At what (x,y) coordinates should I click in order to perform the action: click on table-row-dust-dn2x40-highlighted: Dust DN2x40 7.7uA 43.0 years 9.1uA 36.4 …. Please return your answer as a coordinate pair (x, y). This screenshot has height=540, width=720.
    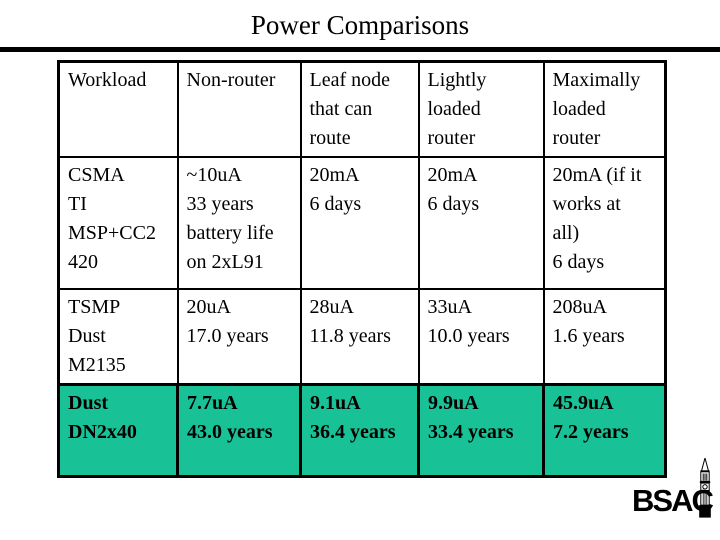
    Looking at the image, I should click on (362, 430).